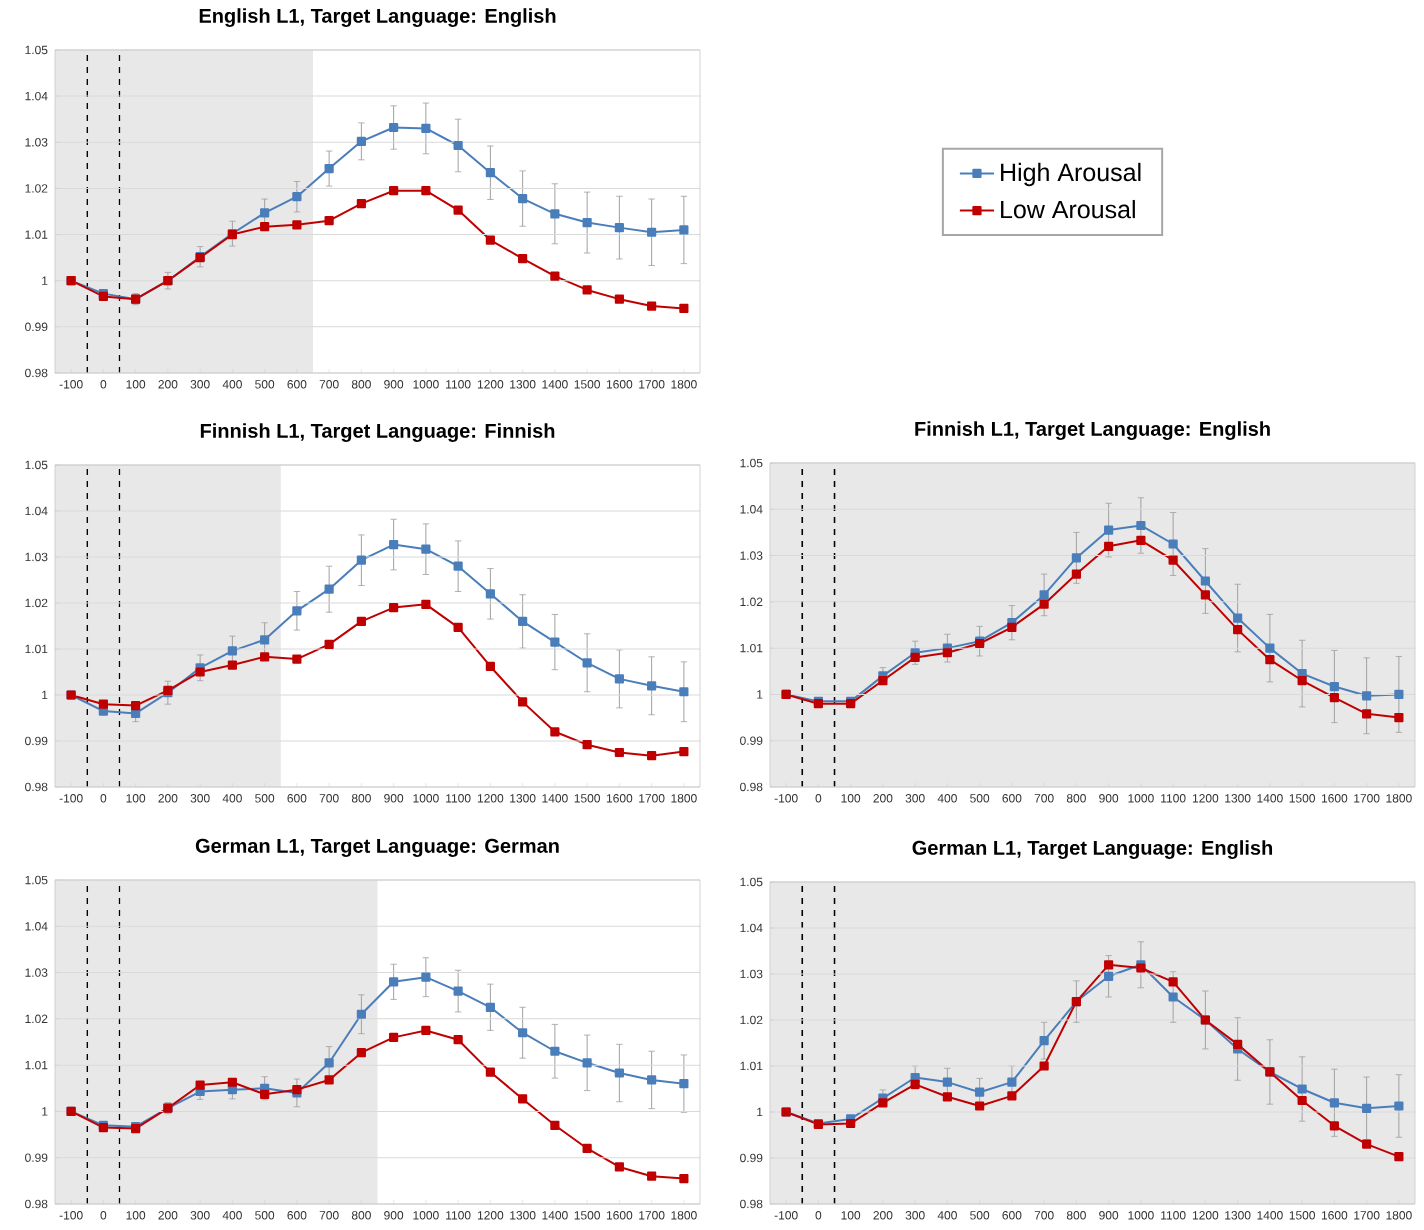 The image size is (1424, 1230). I want to click on chart-title: German L1, Target Language: English, so click(1092, 849).